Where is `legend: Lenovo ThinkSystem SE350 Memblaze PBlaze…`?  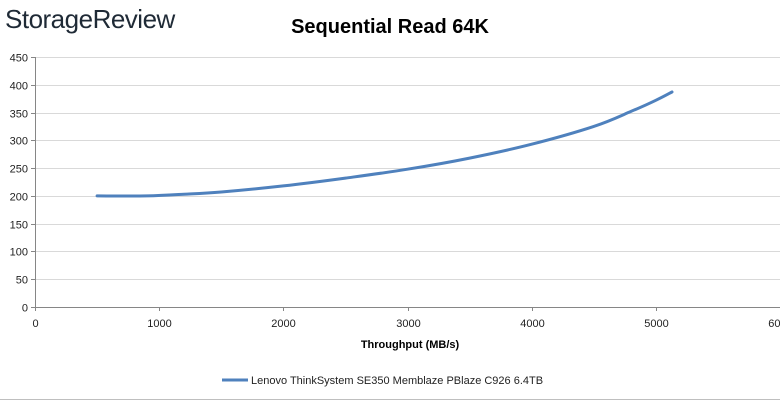
legend: Lenovo ThinkSystem SE350 Memblaze PBlaze… is located at coordinates (382, 381).